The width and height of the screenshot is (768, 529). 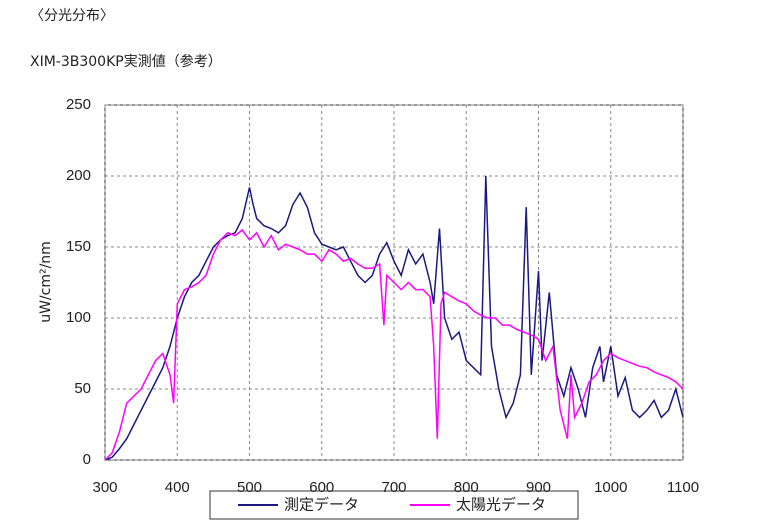 What do you see at coordinates (46, 282) in the screenshot?
I see `y-axis-label: uW/cm²/nm` at bounding box center [46, 282].